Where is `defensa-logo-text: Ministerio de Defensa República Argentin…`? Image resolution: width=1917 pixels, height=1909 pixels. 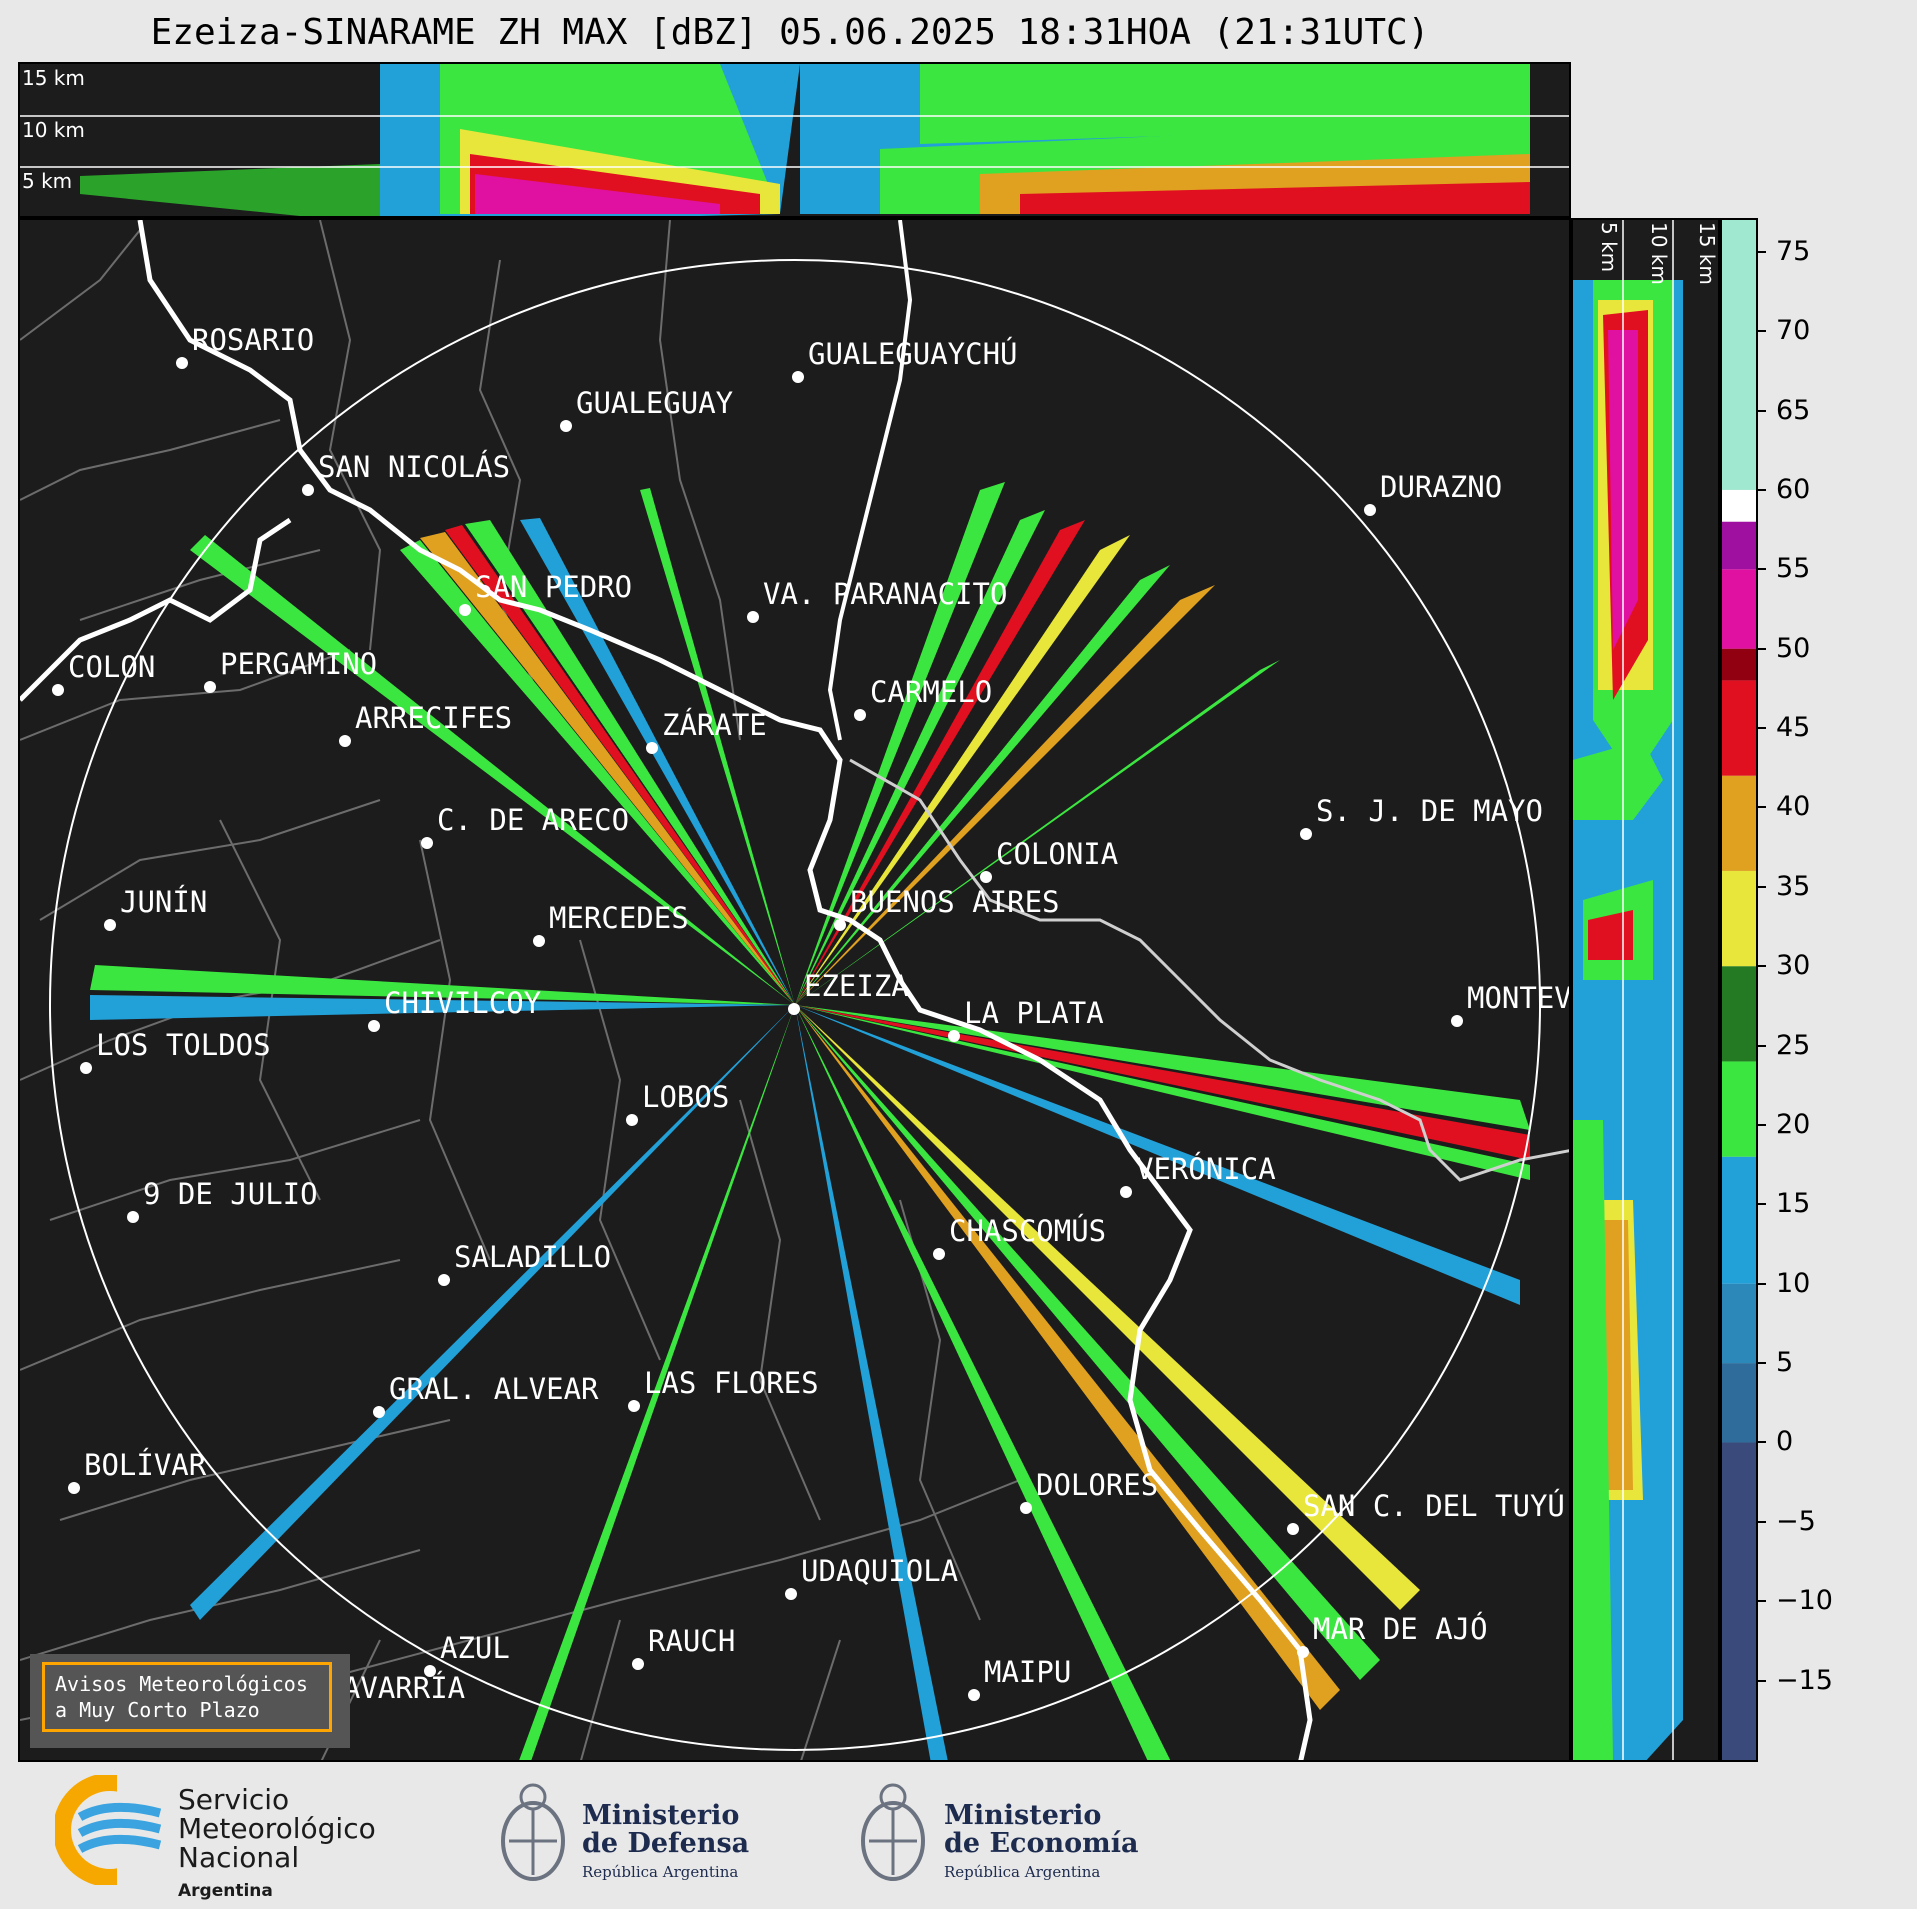
defensa-logo-text: Ministerio de Defensa República Argentin… is located at coordinates (665, 1844).